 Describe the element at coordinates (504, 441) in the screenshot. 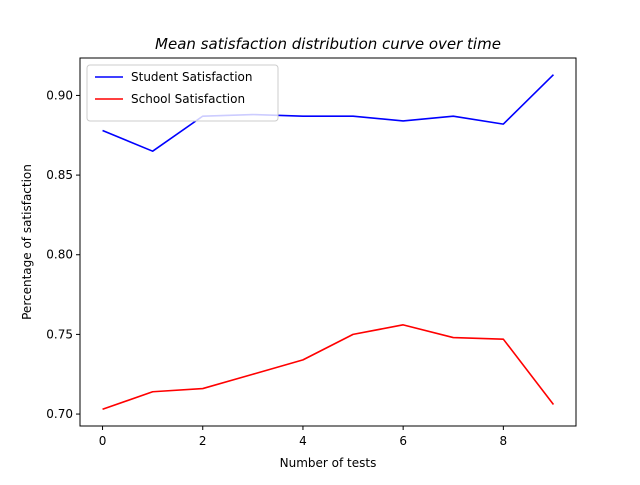

I see `x-tick-label: 8` at that location.